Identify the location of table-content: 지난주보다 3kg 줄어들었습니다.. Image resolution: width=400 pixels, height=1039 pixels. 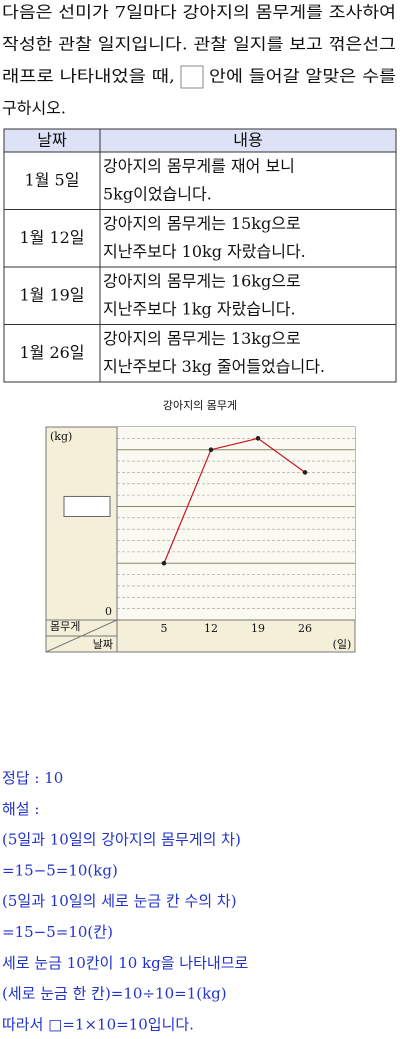
(214, 366).